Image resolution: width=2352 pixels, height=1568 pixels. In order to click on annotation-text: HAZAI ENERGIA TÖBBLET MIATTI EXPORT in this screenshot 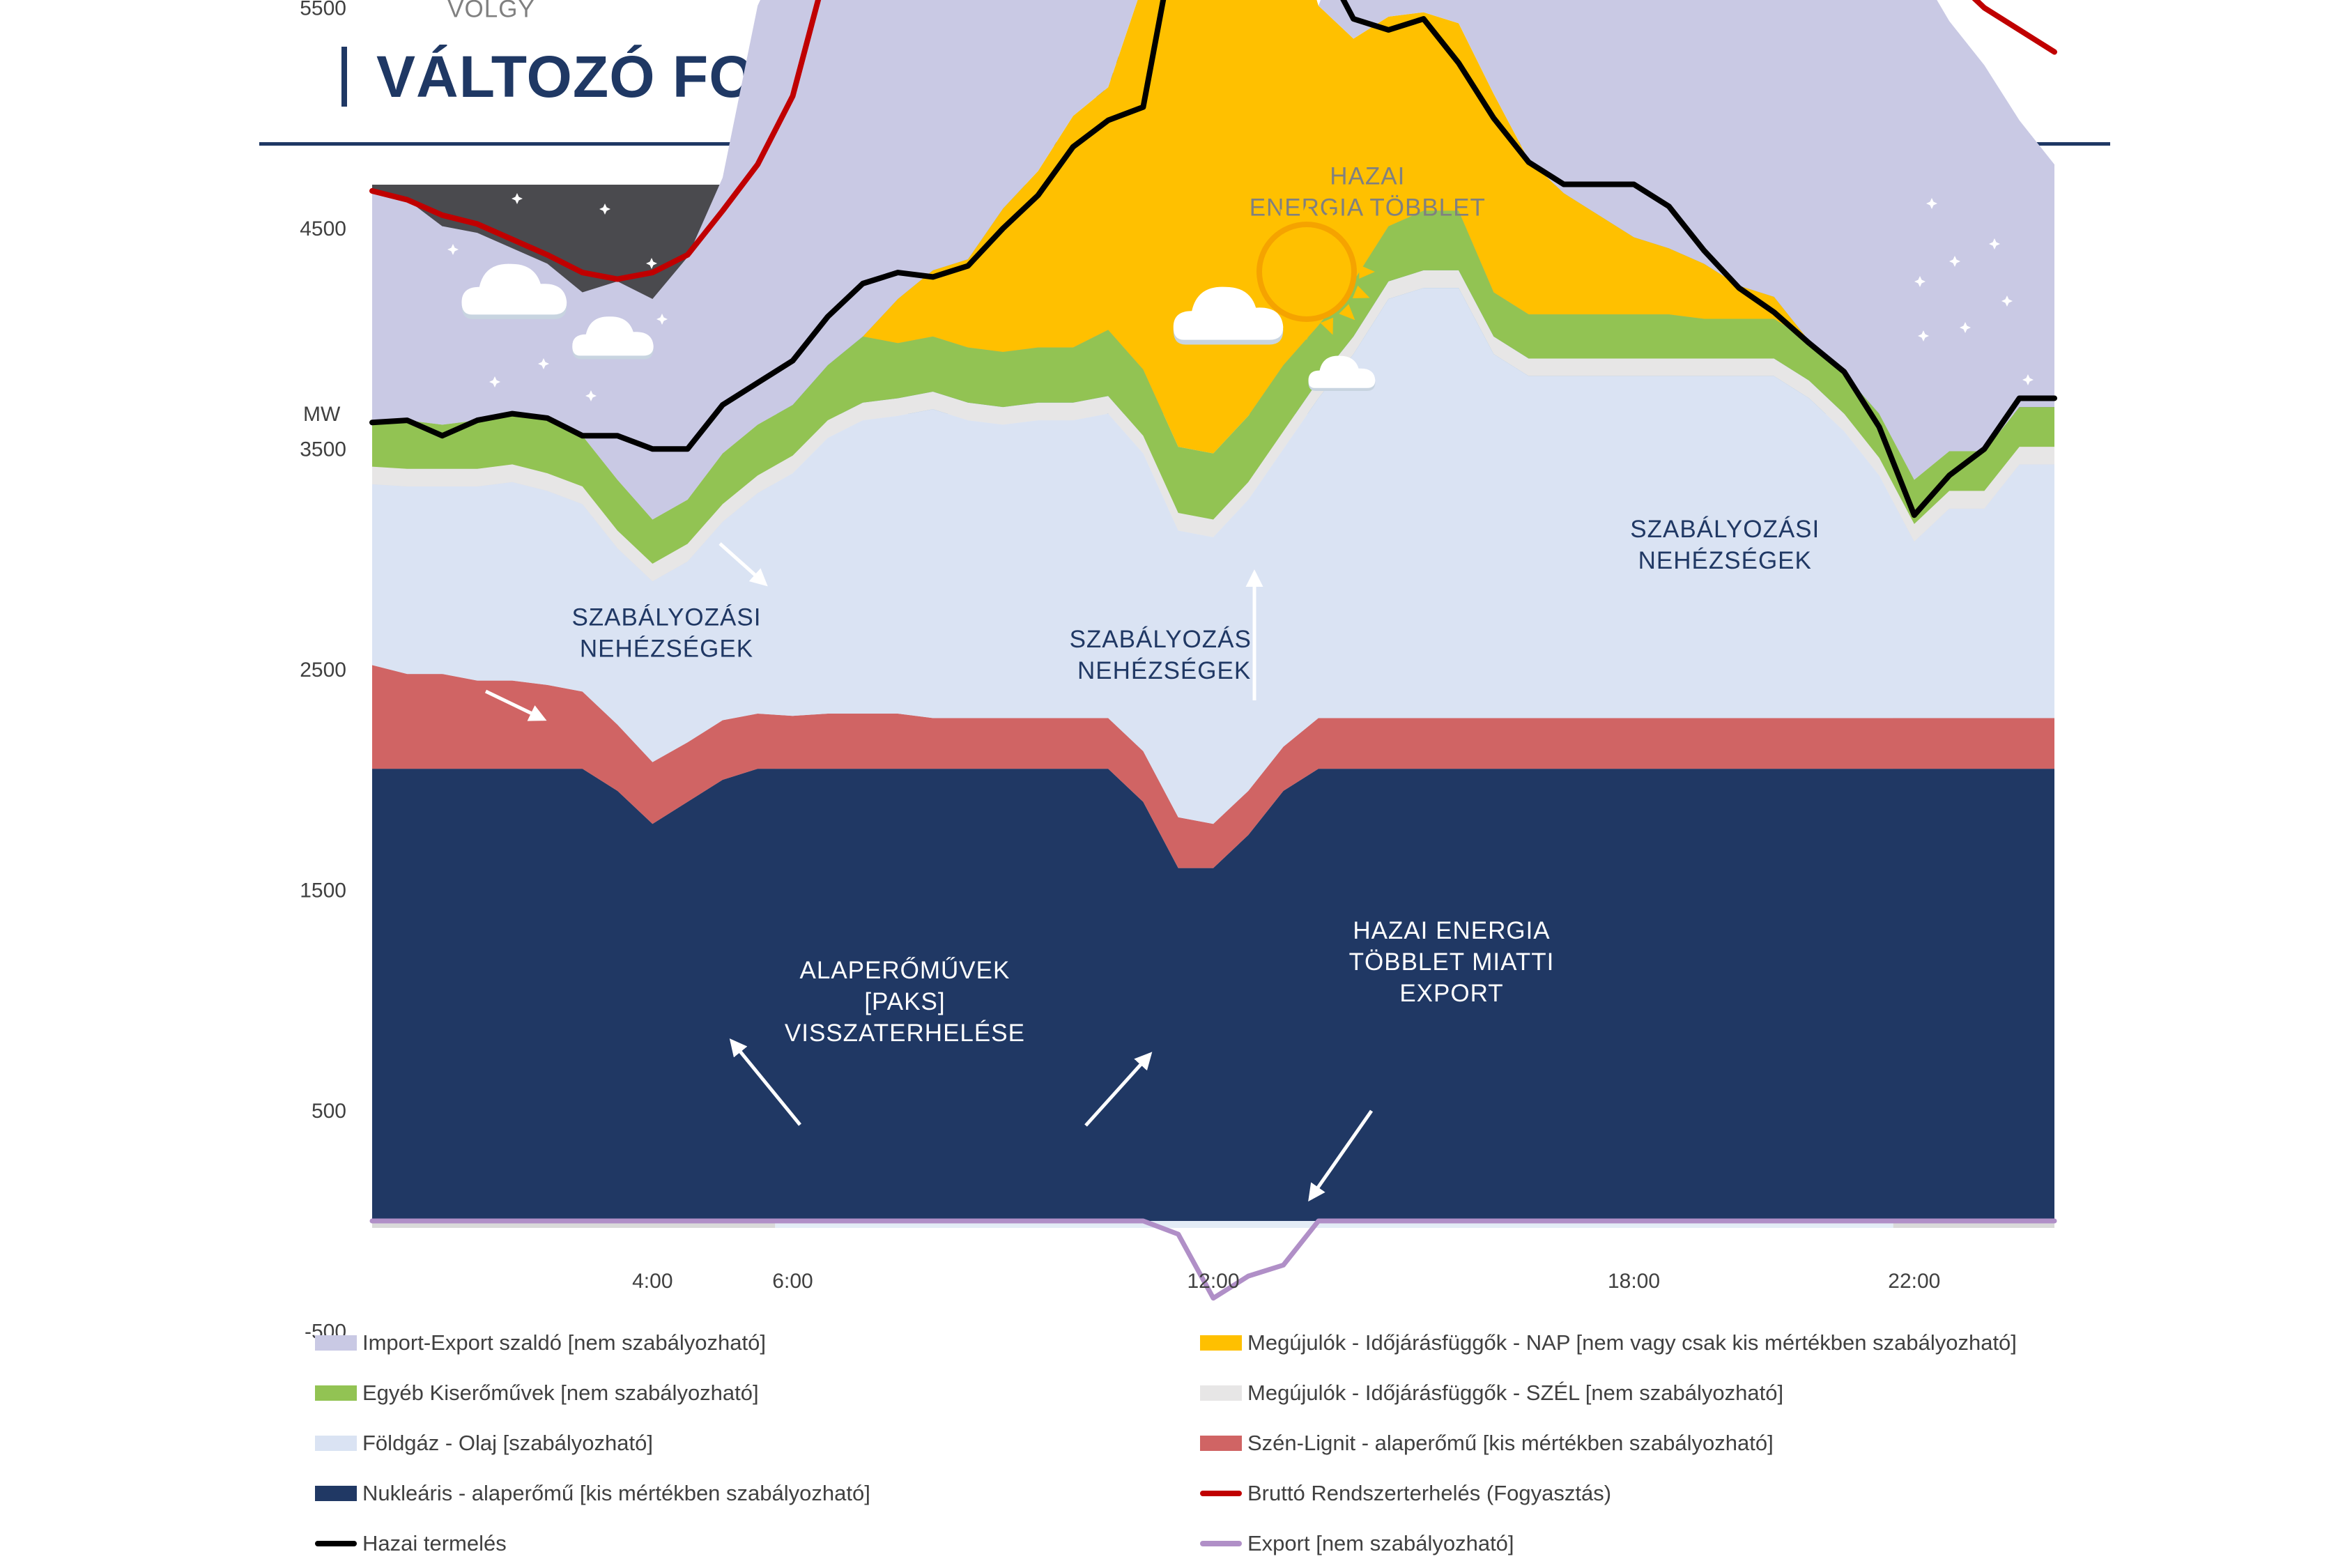, I will do `click(1452, 962)`.